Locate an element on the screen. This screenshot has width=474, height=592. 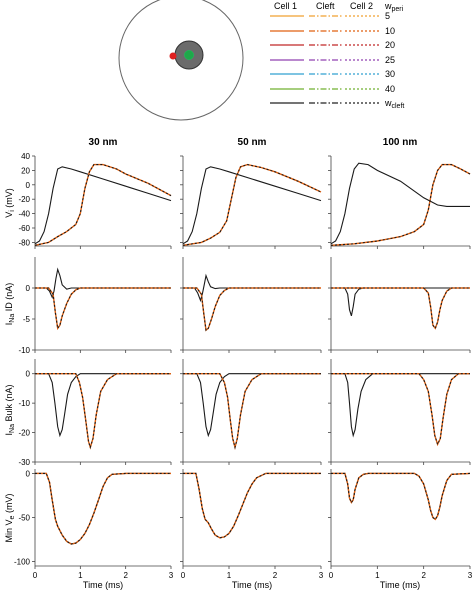
legend-header-wperi: wperi is located at coordinates (394, 7).